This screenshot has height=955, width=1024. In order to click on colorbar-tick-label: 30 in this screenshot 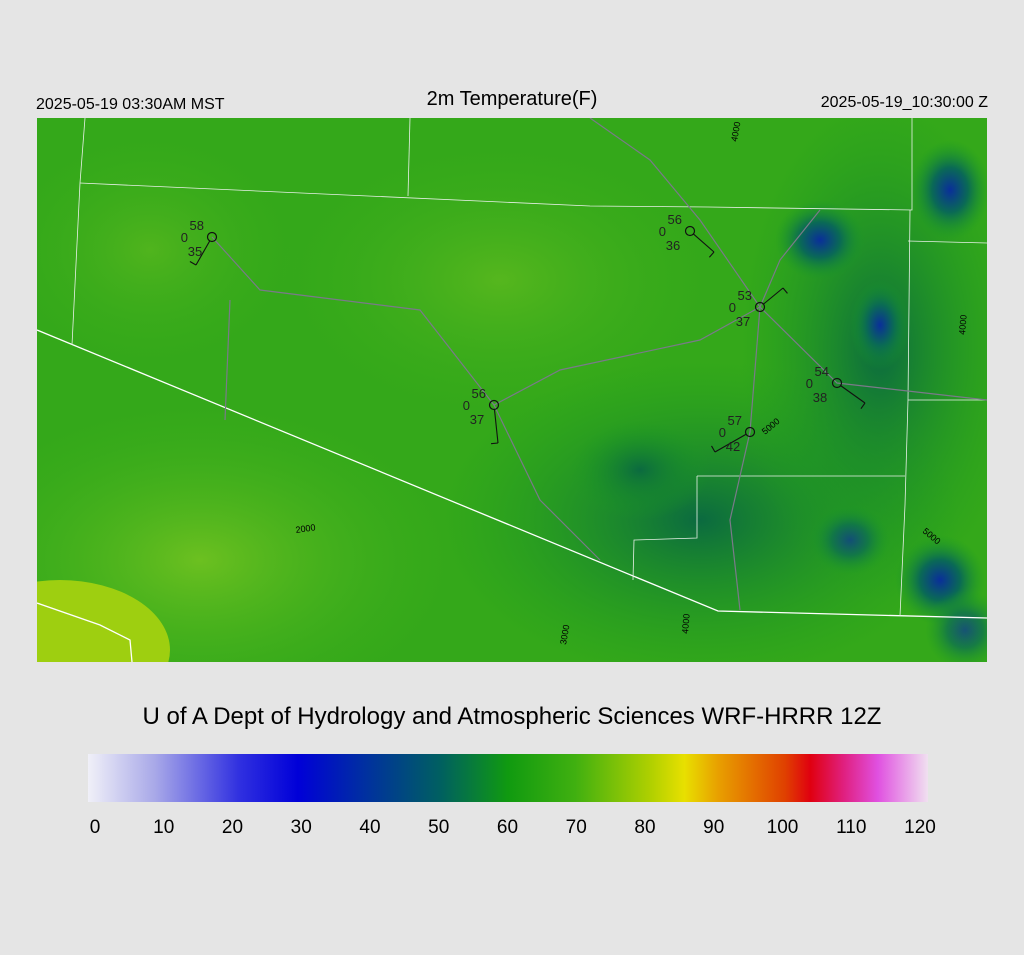, I will do `click(301, 827)`.